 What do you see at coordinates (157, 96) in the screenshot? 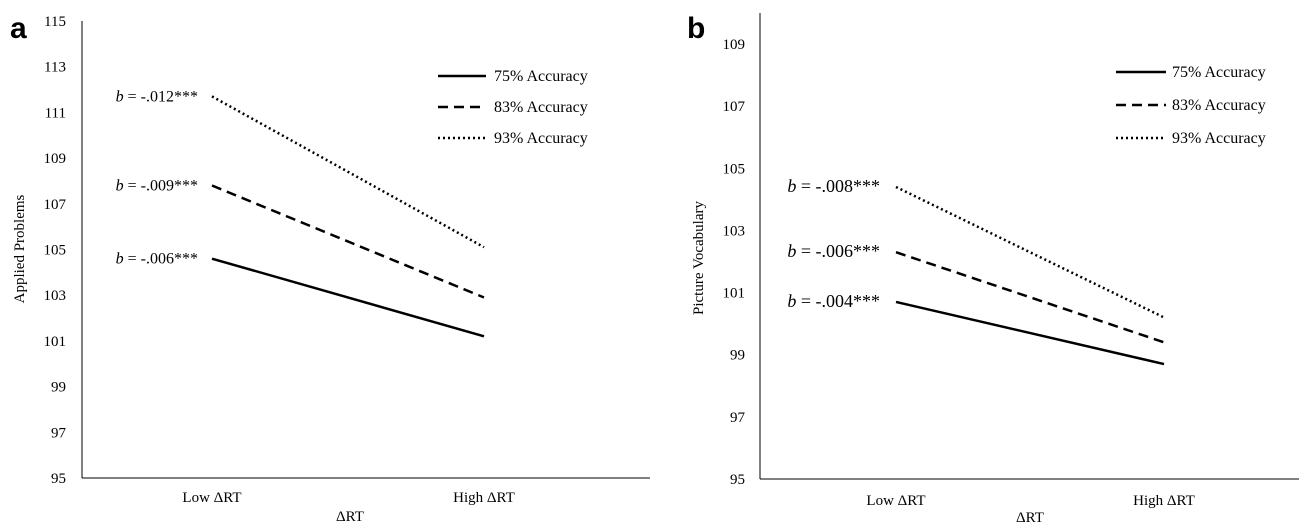
I see `slope-annotation: b = -.012***` at bounding box center [157, 96].